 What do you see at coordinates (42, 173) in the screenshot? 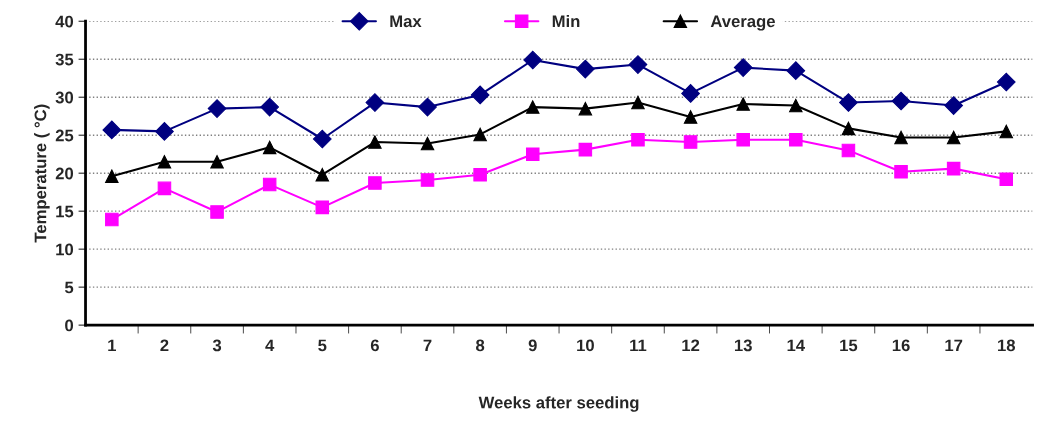
I see `y-axis-title: Temperature ( °C)` at bounding box center [42, 173].